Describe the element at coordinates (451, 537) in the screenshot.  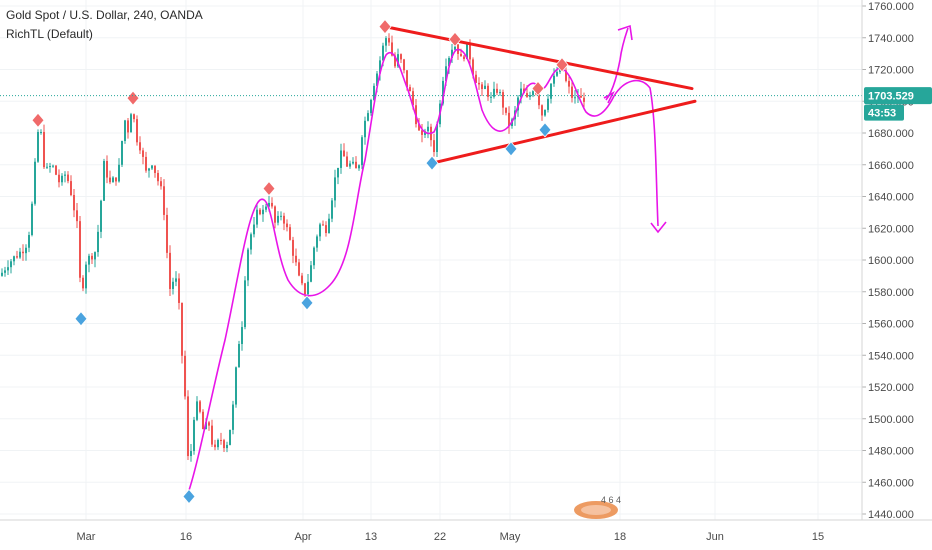
I see `x-axis-ticks: Mar 16 Apr 13 22 May 18 Jun 15` at that location.